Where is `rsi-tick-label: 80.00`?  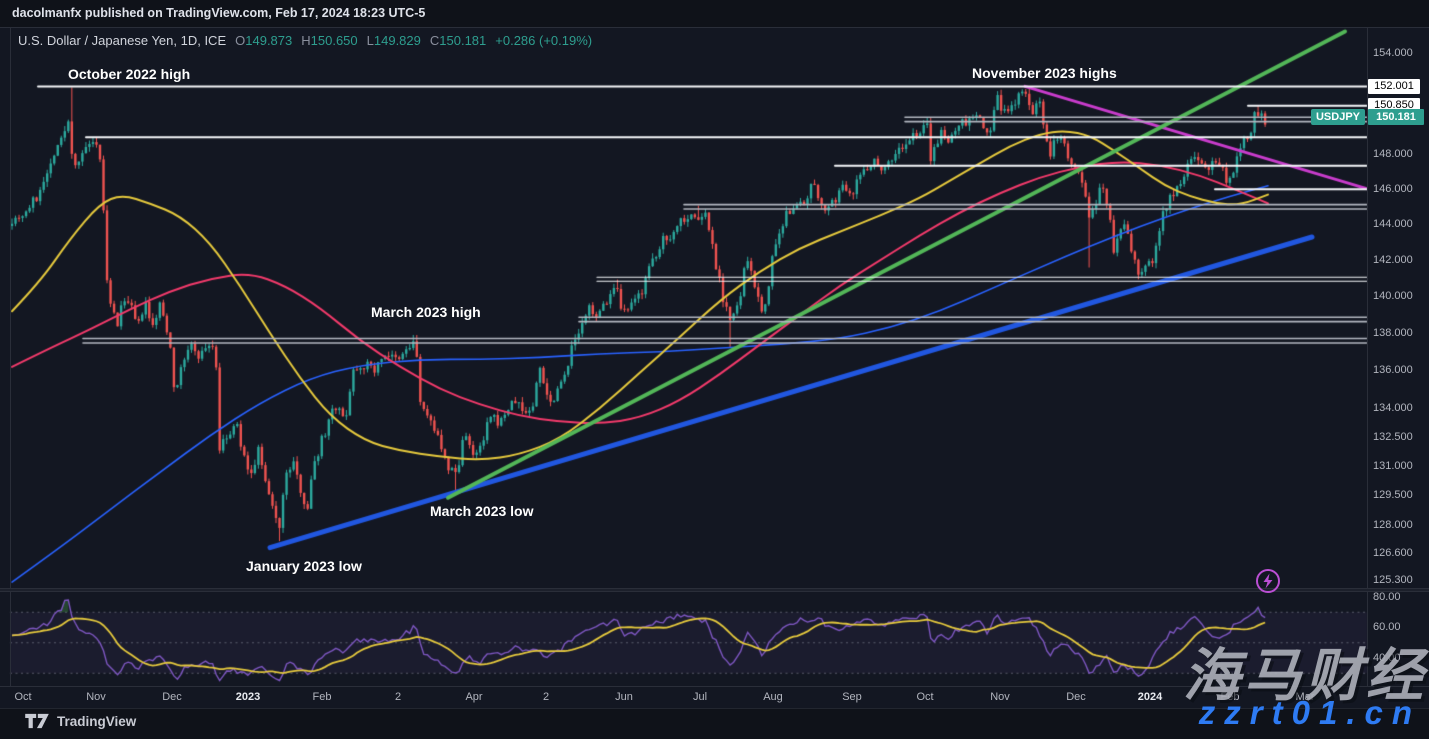
rsi-tick-label: 80.00 is located at coordinates (1387, 596).